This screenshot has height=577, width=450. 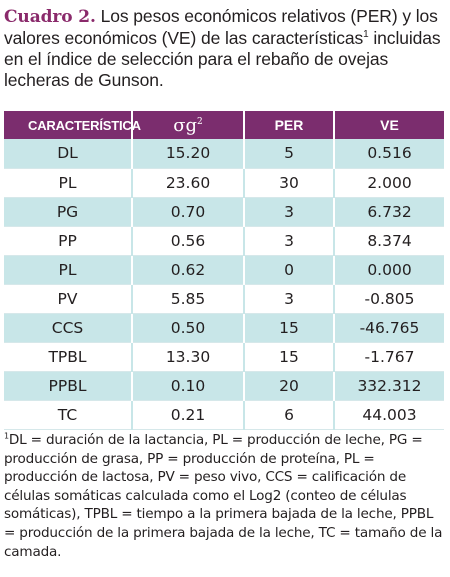 What do you see at coordinates (389, 328) in the screenshot?
I see `cell-ve: -46.765` at bounding box center [389, 328].